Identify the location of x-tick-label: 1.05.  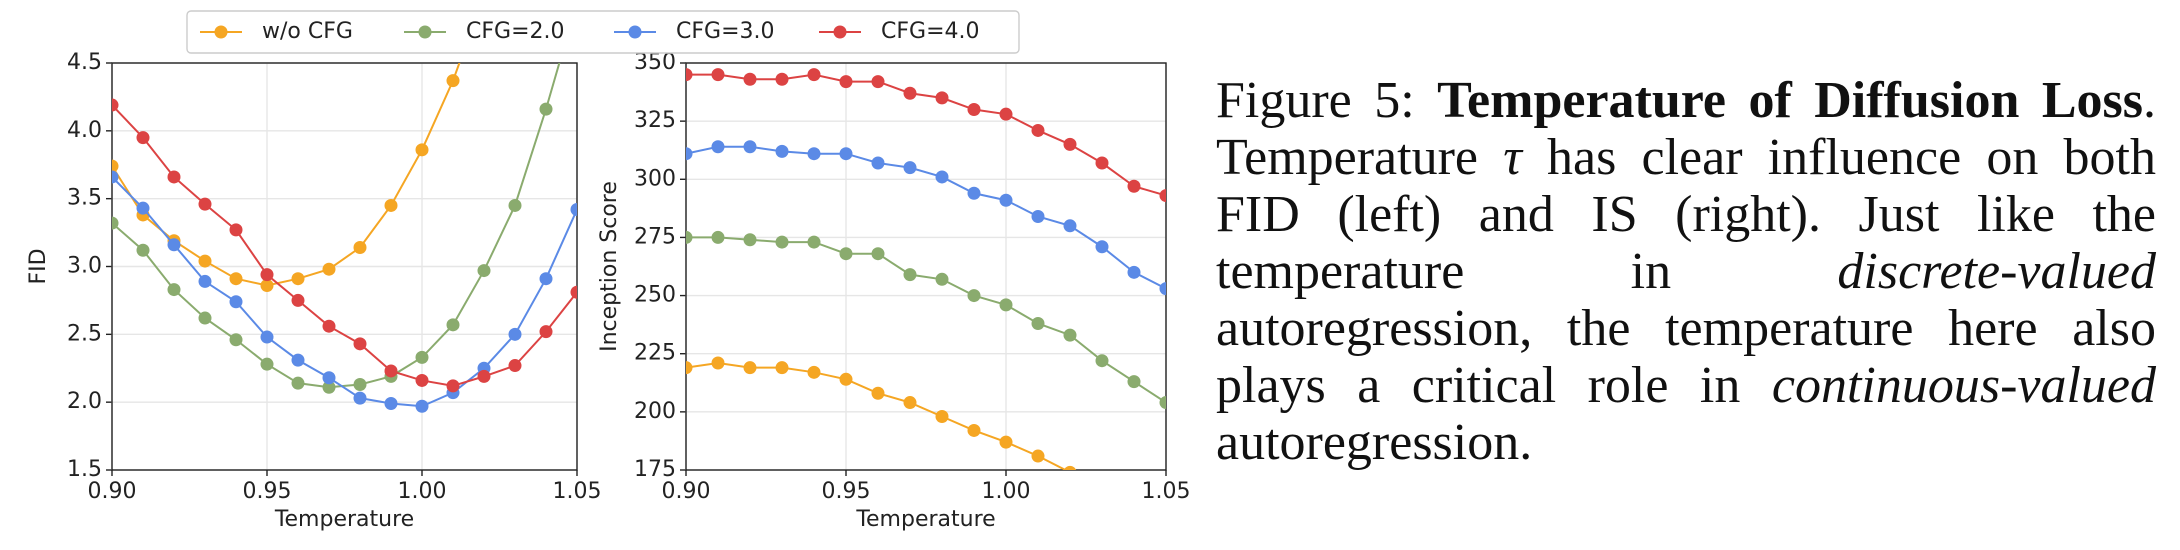
(1166, 491).